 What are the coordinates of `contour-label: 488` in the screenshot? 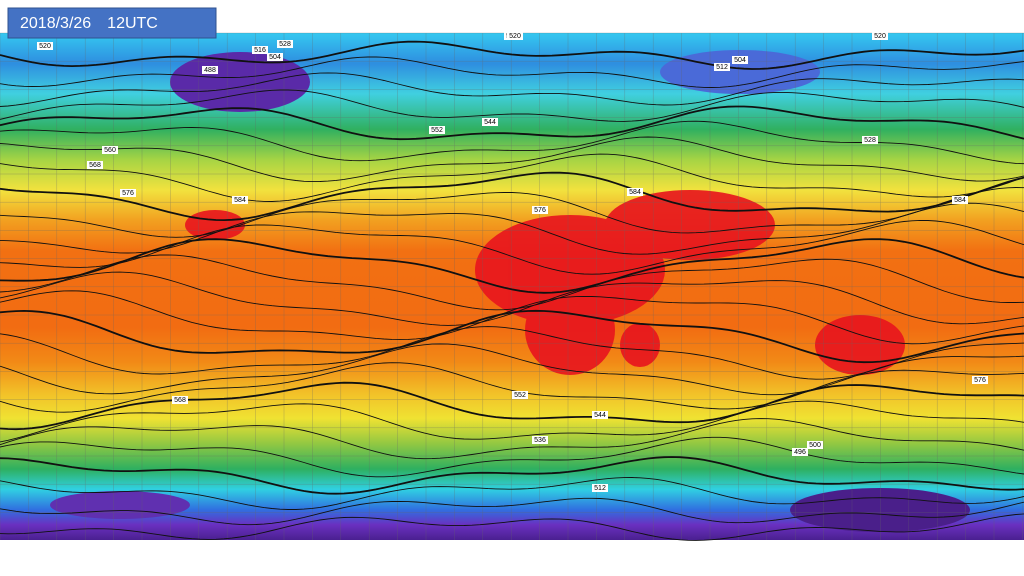 It's located at (210, 70).